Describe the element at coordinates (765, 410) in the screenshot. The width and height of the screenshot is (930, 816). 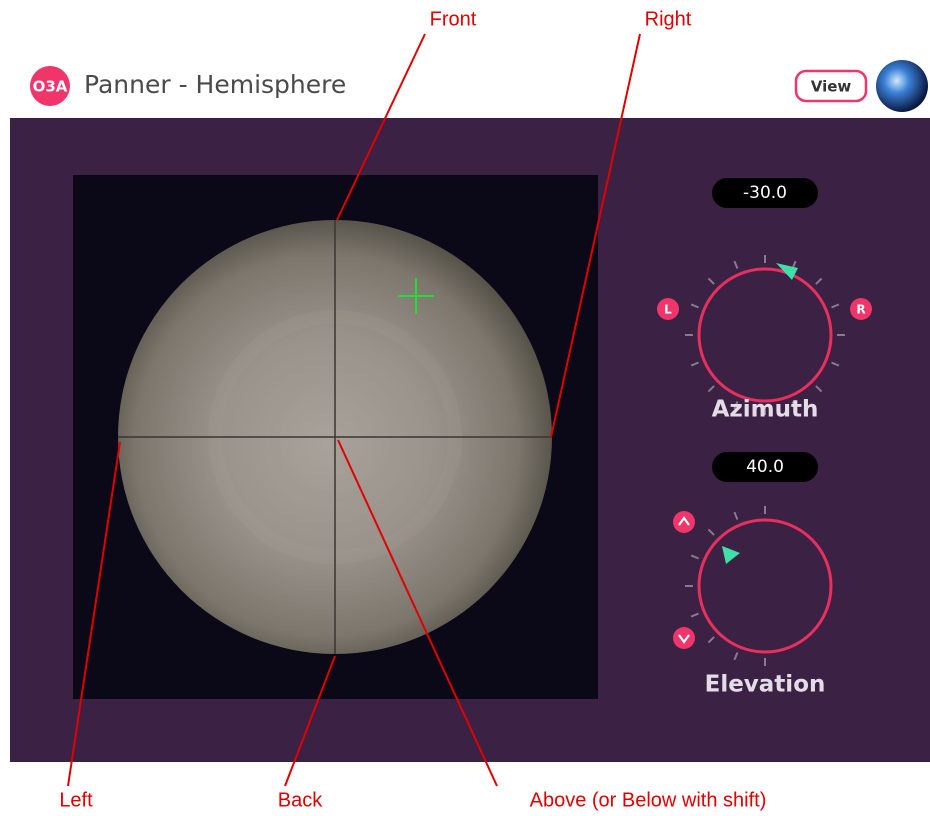
I see `azimuth-label: Azimuth` at that location.